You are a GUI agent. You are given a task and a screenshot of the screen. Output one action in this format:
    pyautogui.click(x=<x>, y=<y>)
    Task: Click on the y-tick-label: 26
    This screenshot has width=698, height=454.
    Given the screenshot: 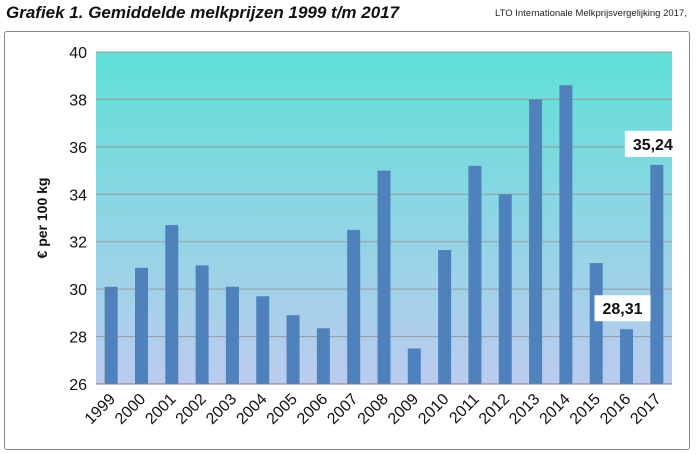 What is the action you would take?
    pyautogui.click(x=78, y=385)
    